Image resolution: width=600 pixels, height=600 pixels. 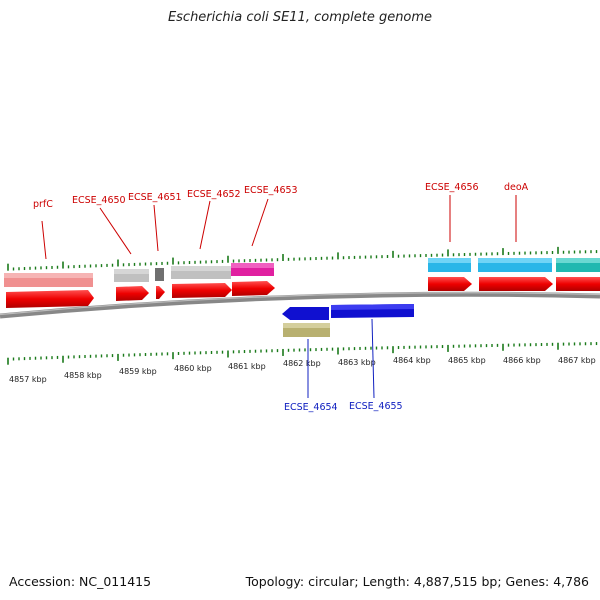 I want to click on cds-arrows-forward, so click(x=303, y=292).